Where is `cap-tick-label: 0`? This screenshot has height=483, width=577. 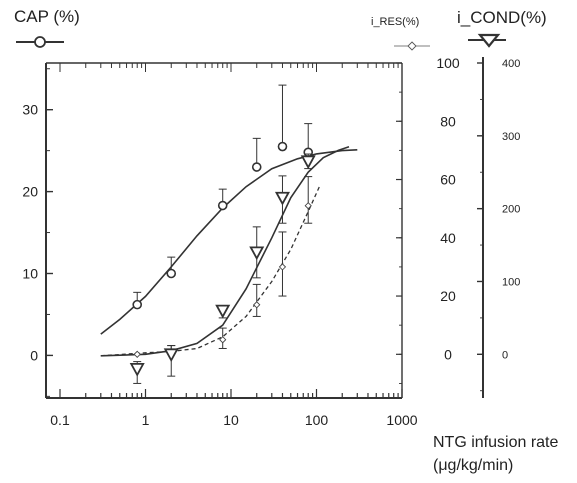 cap-tick-label: 0 is located at coordinates (34, 355).